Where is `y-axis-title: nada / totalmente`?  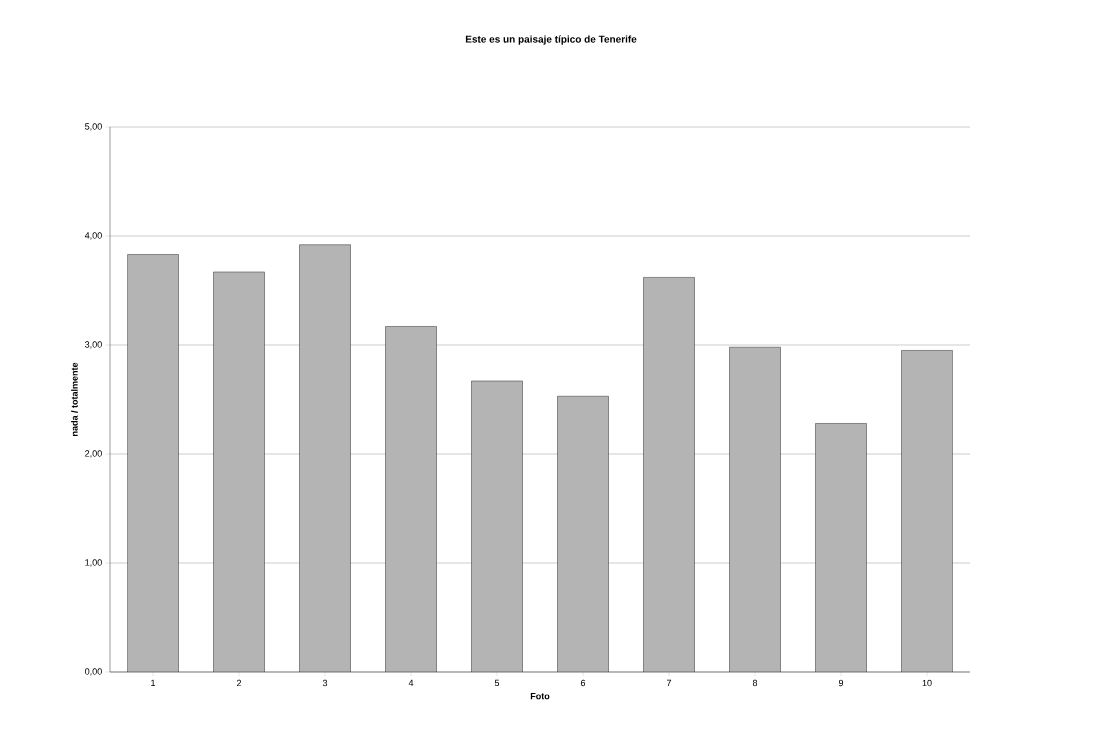
y-axis-title: nada / totalmente is located at coordinates (74, 399).